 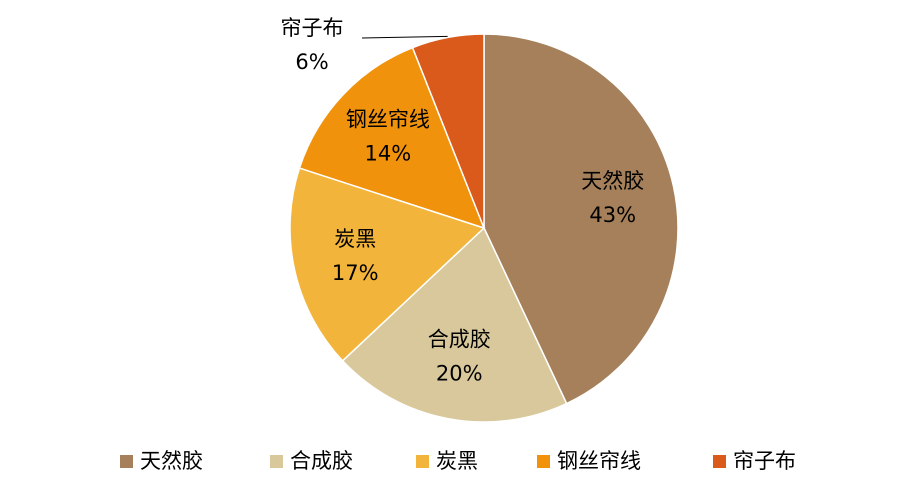 I want to click on slice-value-label: 43%, so click(x=612, y=215).